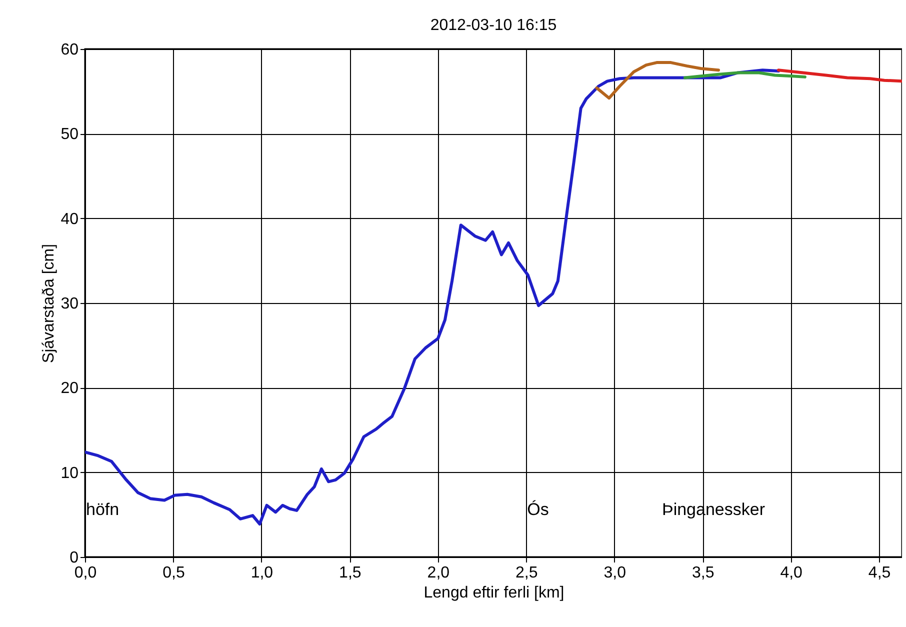 This screenshot has height=627, width=906. What do you see at coordinates (494, 593) in the screenshot?
I see `x-axis-title: Lengd eftir ferli [km]` at bounding box center [494, 593].